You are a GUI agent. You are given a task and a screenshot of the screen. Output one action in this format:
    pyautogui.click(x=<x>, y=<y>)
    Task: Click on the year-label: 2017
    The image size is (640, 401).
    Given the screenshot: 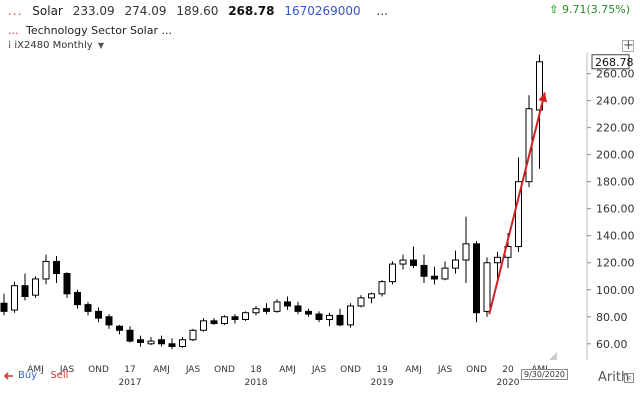 What is the action you would take?
    pyautogui.click(x=130, y=383)
    